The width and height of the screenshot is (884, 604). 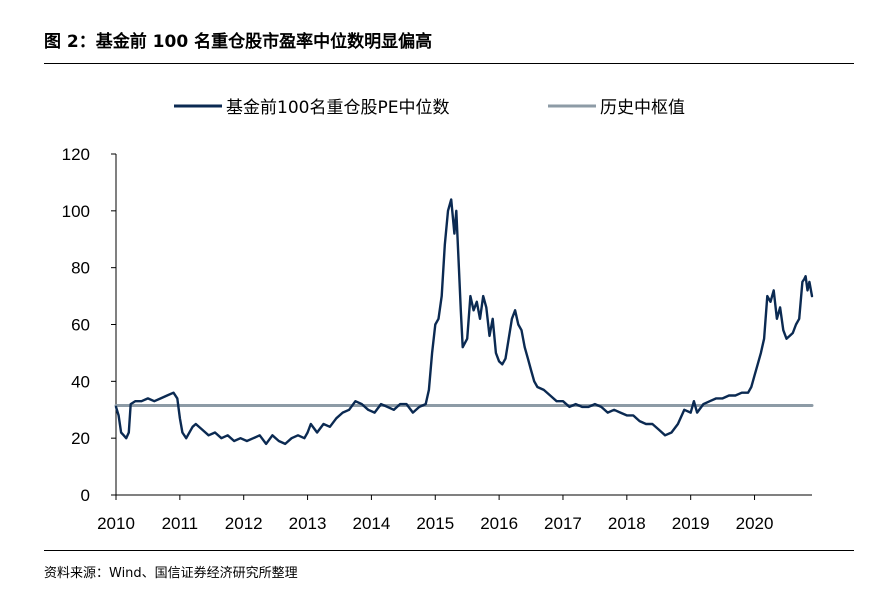 I want to click on figure-title: 图 2：基金前 100 名重仓股市盈率中位数明显偏高, so click(x=238, y=42).